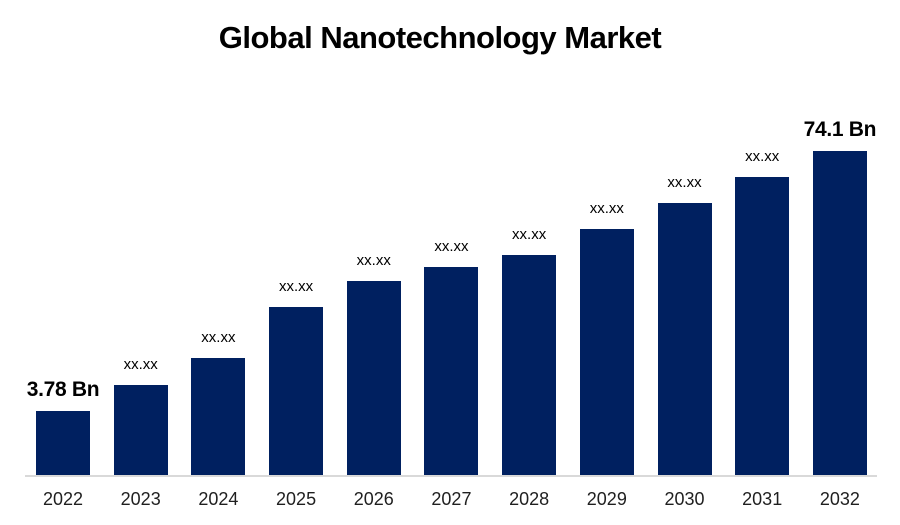 The height and width of the screenshot is (525, 900). What do you see at coordinates (373, 499) in the screenshot?
I see `x-tick-label-2026: 2026` at bounding box center [373, 499].